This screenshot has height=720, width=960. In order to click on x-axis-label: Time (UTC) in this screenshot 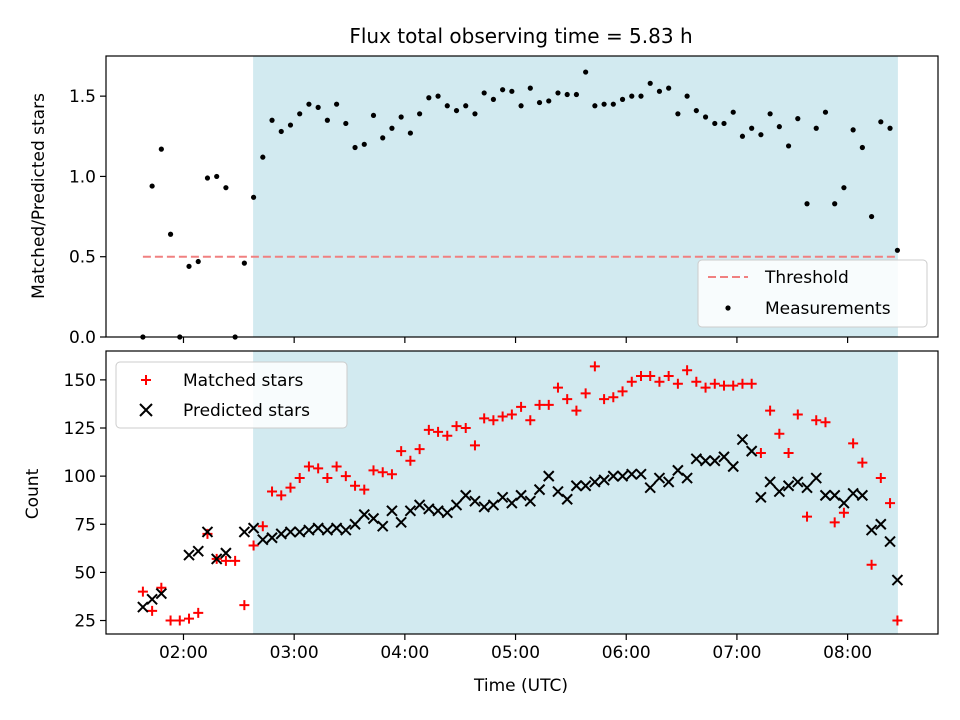, I will do `click(520, 686)`.